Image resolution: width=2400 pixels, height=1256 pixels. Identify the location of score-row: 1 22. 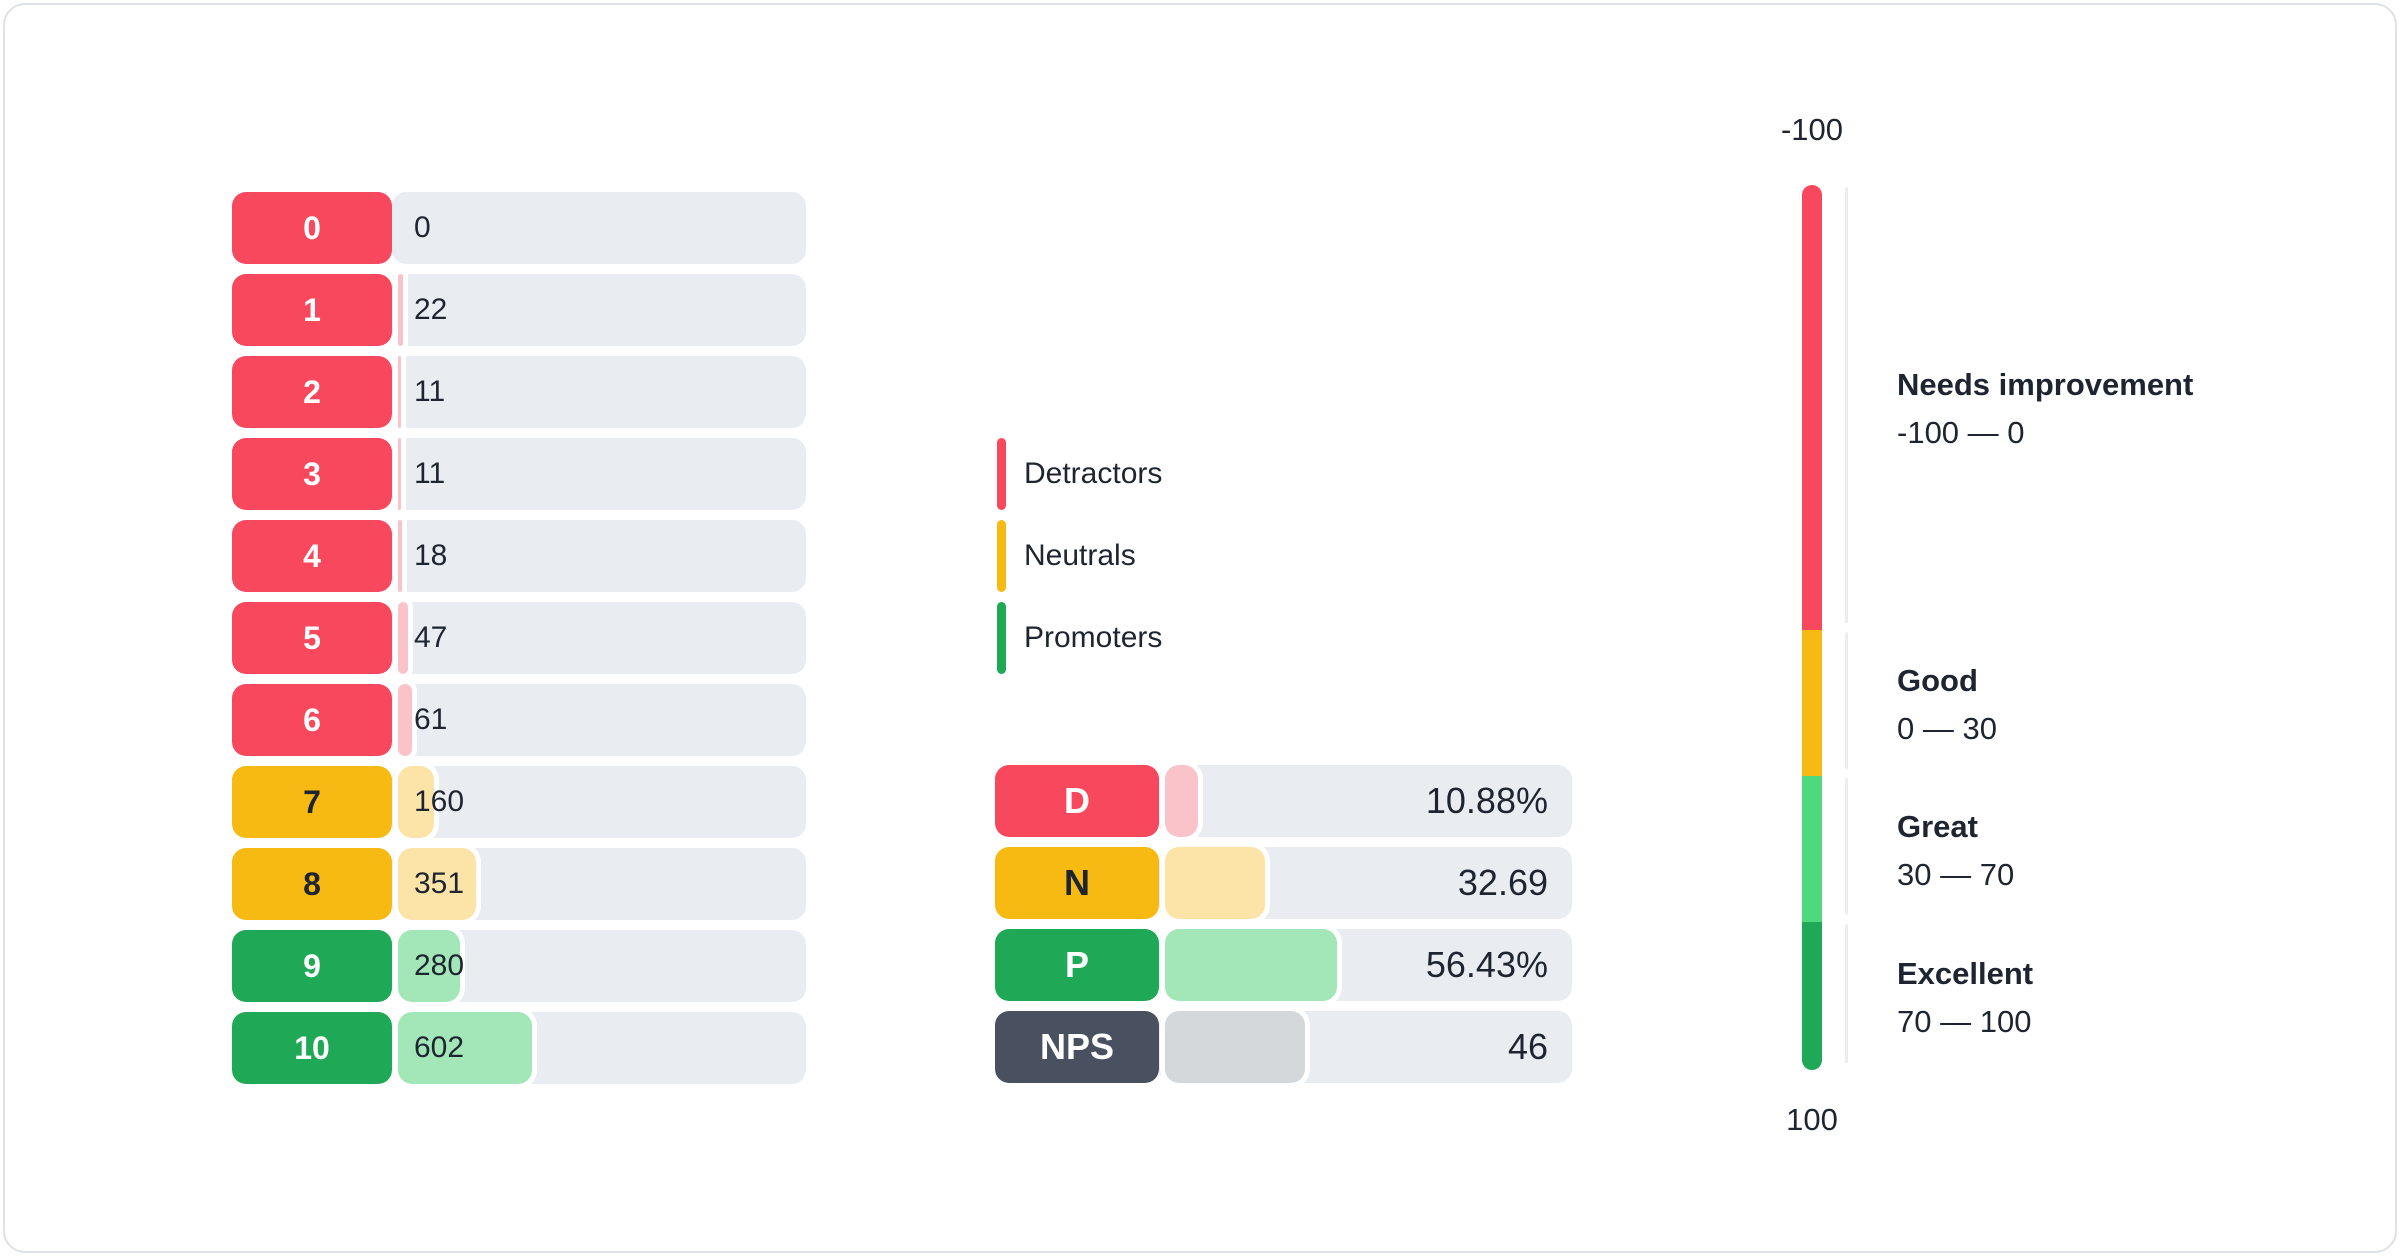
(519, 310).